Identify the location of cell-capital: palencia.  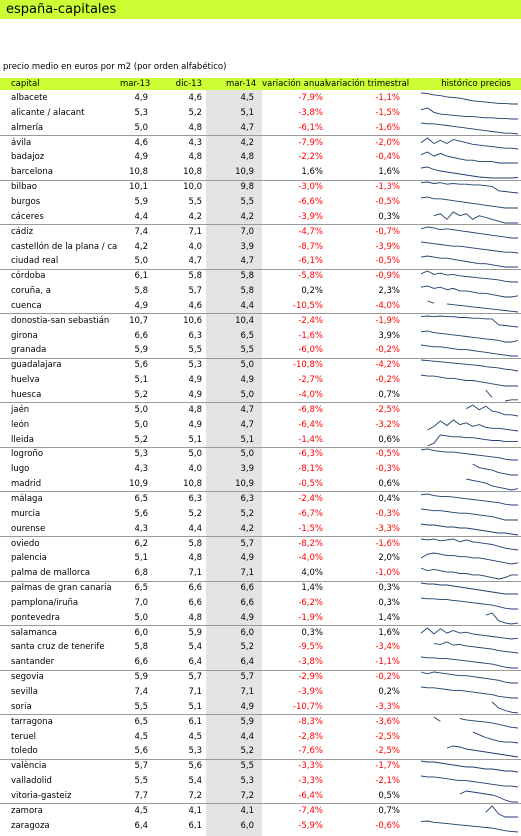
(29, 558).